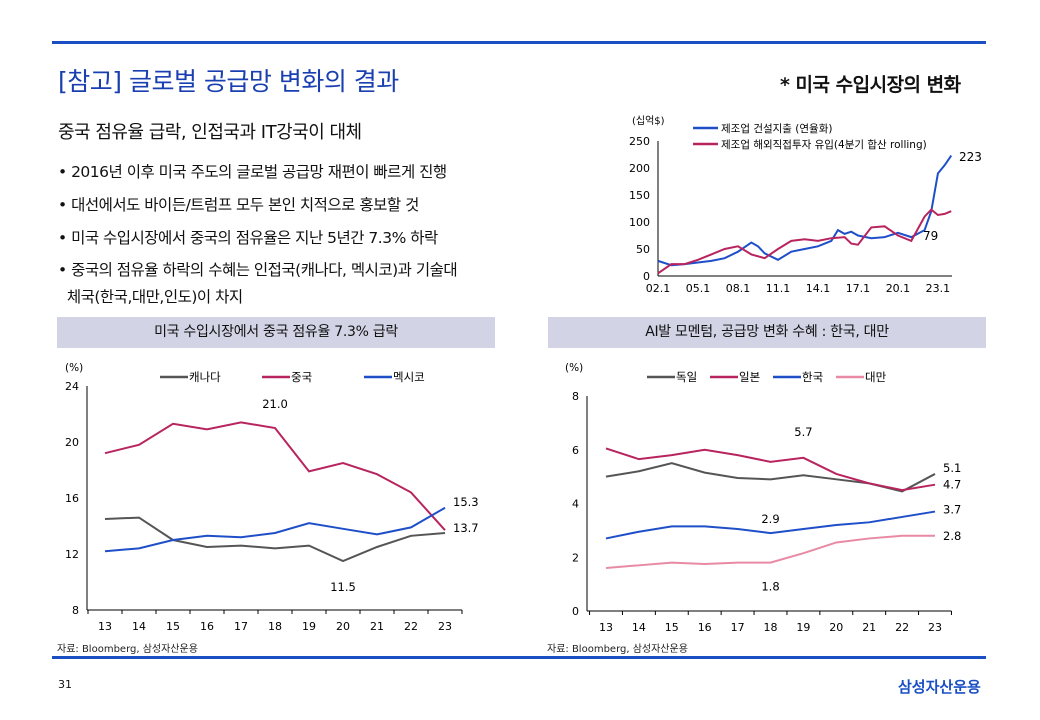  I want to click on x-tick-label: 08.1, so click(738, 288).